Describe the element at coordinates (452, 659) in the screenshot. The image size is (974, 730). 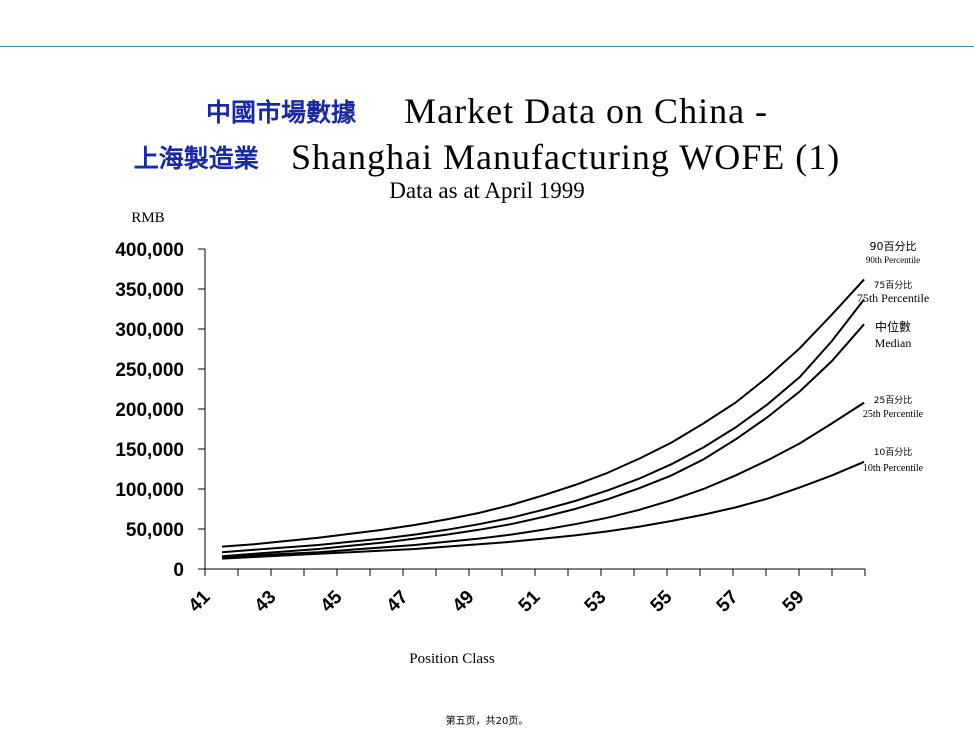
I see `x-axis-label: Position Class` at that location.